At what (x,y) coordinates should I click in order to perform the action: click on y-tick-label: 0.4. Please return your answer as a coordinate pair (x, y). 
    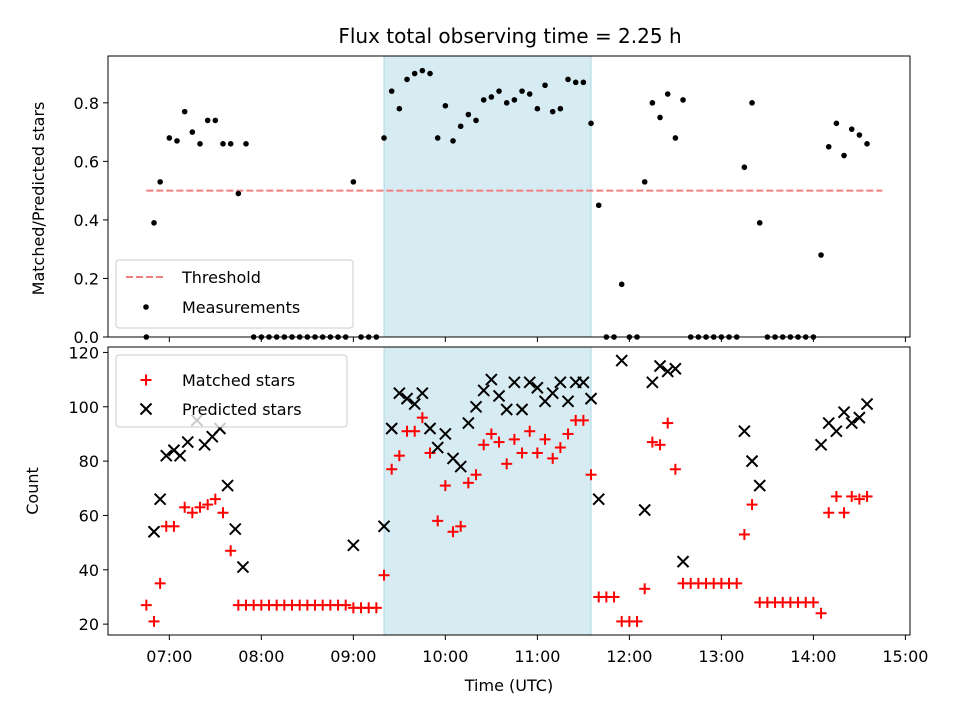
    Looking at the image, I should click on (86, 220).